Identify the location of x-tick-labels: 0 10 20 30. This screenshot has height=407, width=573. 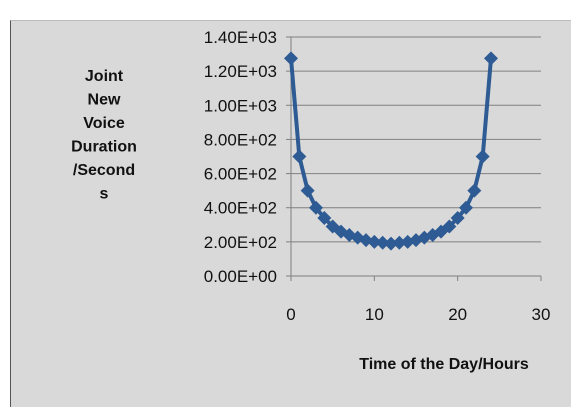
(418, 314).